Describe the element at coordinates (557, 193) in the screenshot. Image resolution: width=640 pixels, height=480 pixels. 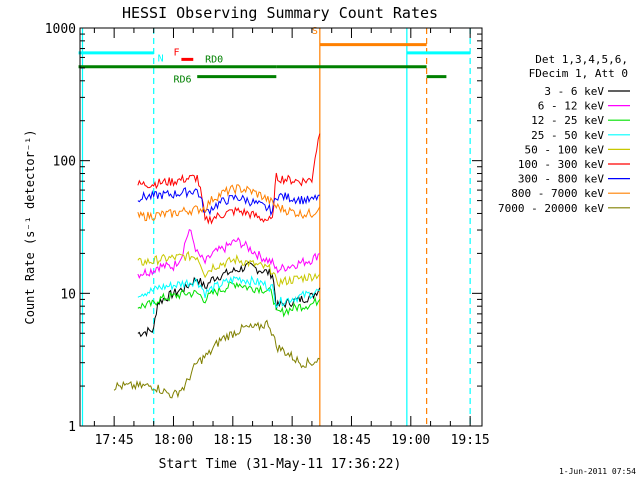
I see `legend-label: 800 - 7000 keV` at that location.